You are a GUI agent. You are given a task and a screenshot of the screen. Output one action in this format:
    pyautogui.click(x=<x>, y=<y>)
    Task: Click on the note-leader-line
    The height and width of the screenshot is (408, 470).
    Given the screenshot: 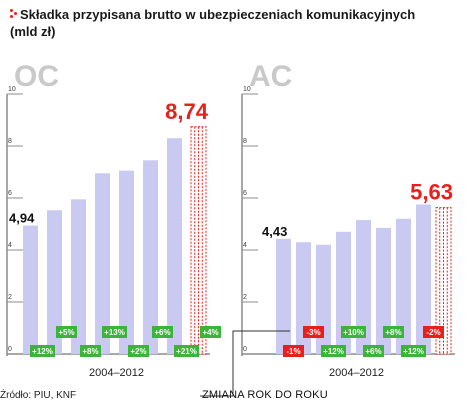 What is the action you would take?
    pyautogui.click(x=245, y=363)
    